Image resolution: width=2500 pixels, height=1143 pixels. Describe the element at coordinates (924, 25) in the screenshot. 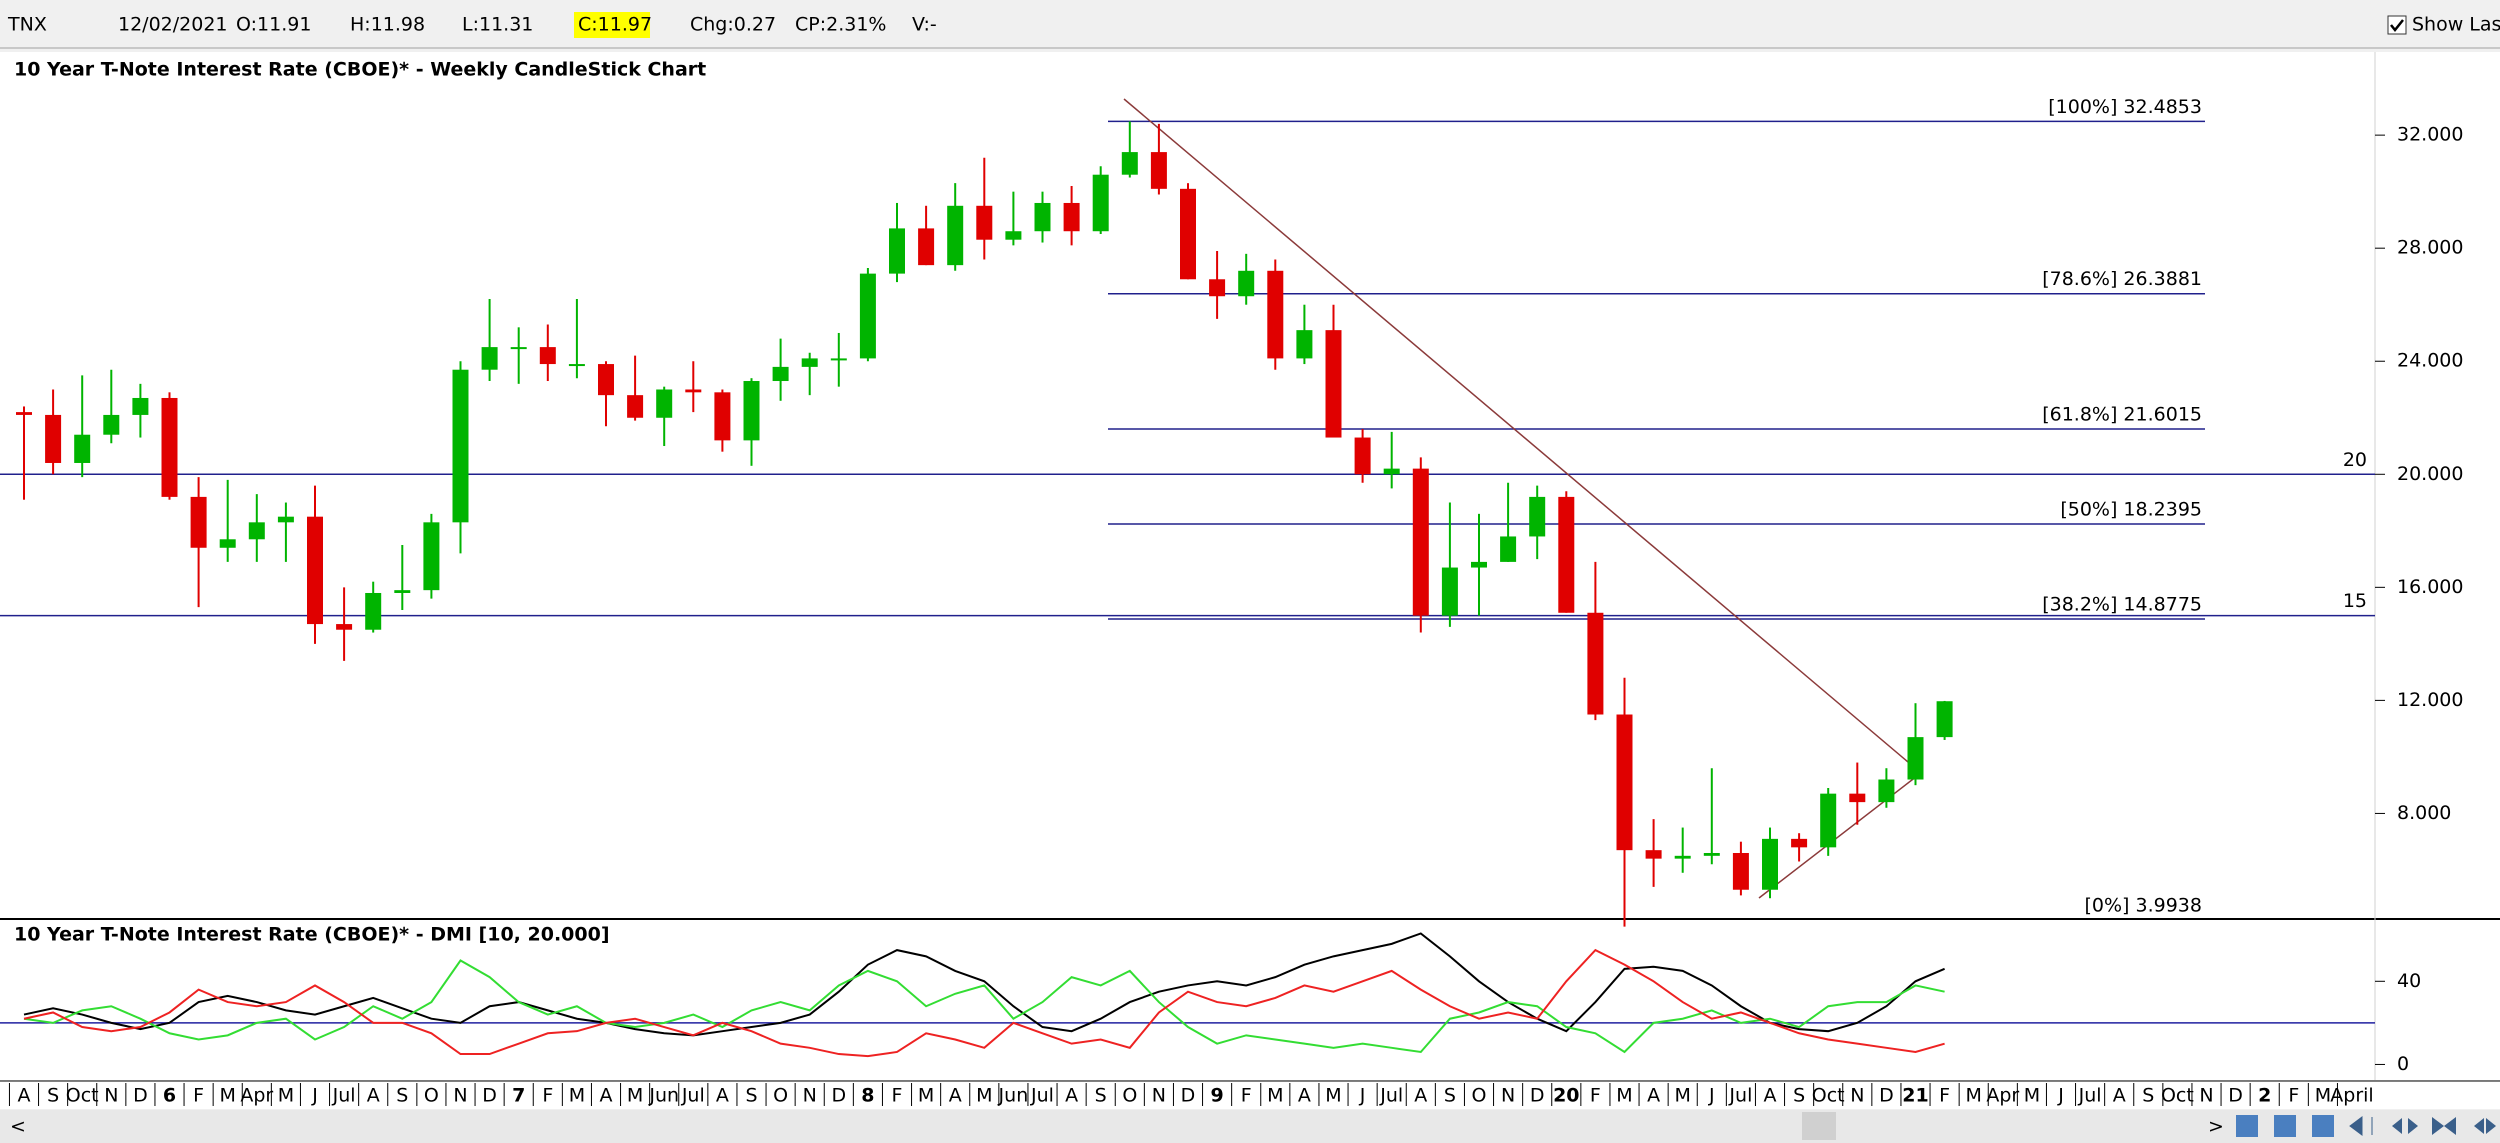

I see `volume: V:-` at that location.